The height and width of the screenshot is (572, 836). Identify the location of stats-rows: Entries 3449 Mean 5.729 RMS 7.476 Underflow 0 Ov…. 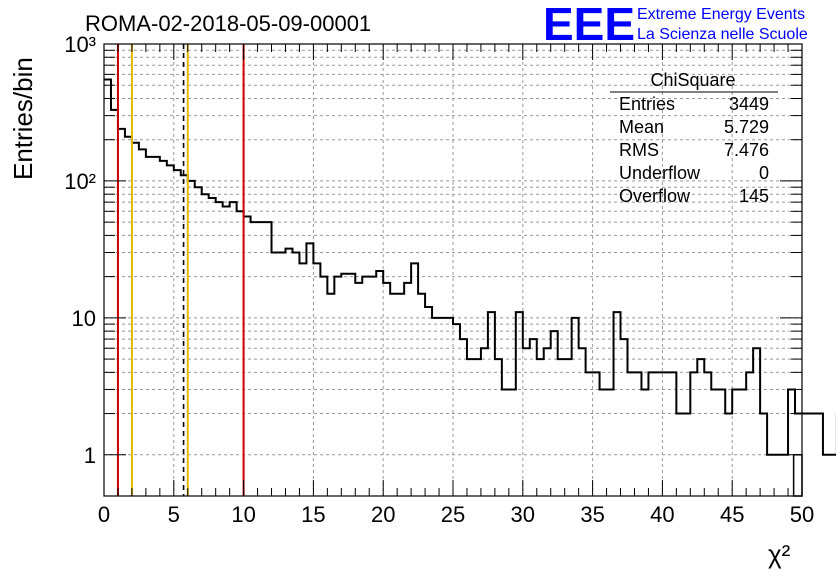
(694, 150).